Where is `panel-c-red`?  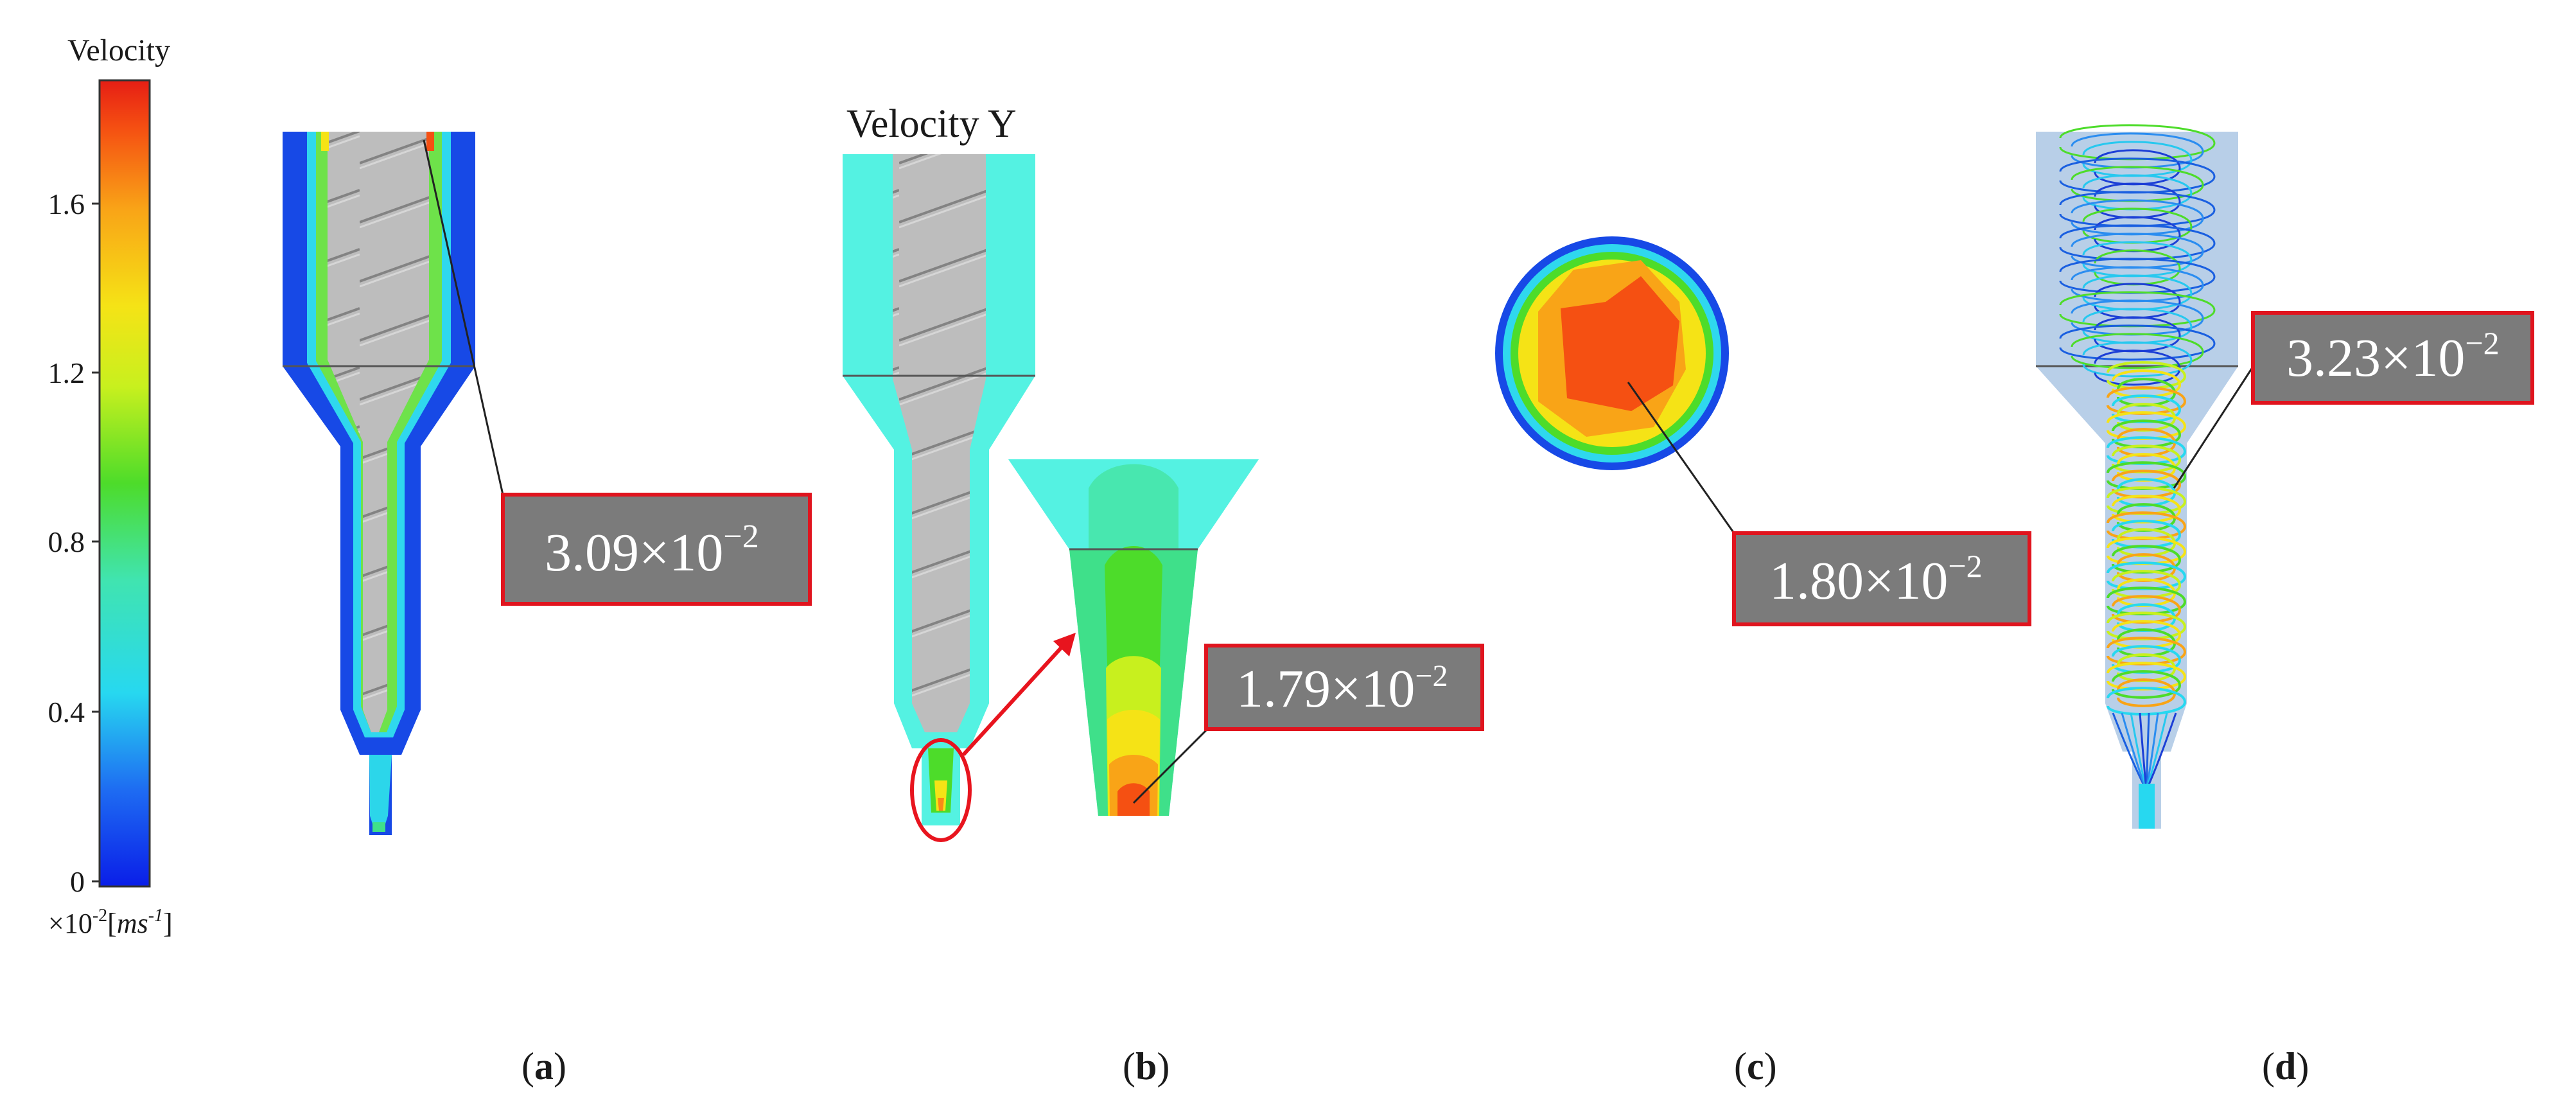 panel-c-red is located at coordinates (1620, 343).